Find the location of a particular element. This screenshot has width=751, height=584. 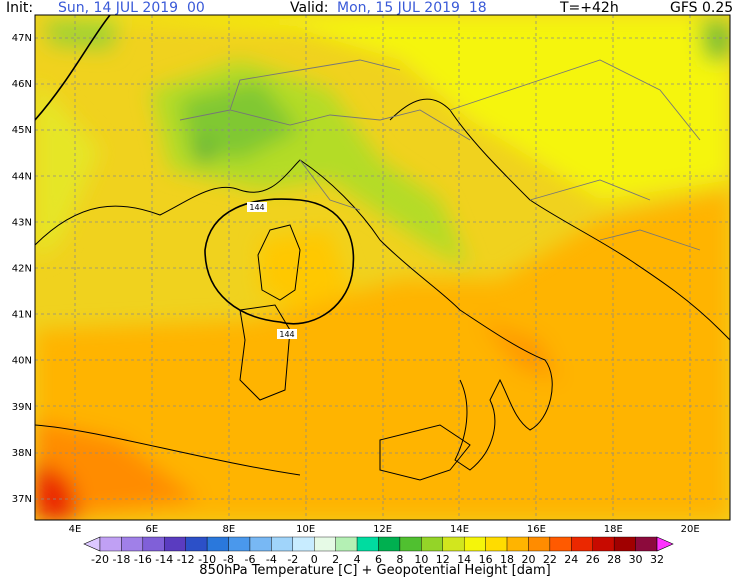

colorbar-label: 0 is located at coordinates (314, 559).